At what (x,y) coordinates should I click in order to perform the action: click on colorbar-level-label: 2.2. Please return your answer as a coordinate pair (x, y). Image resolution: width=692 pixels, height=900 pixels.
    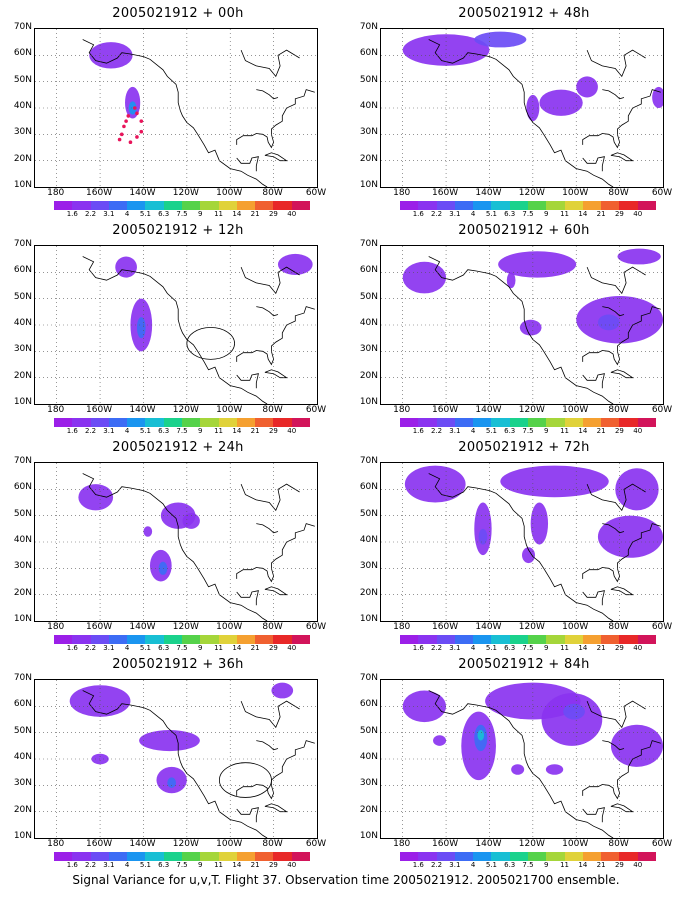
    Looking at the image, I should click on (436, 648).